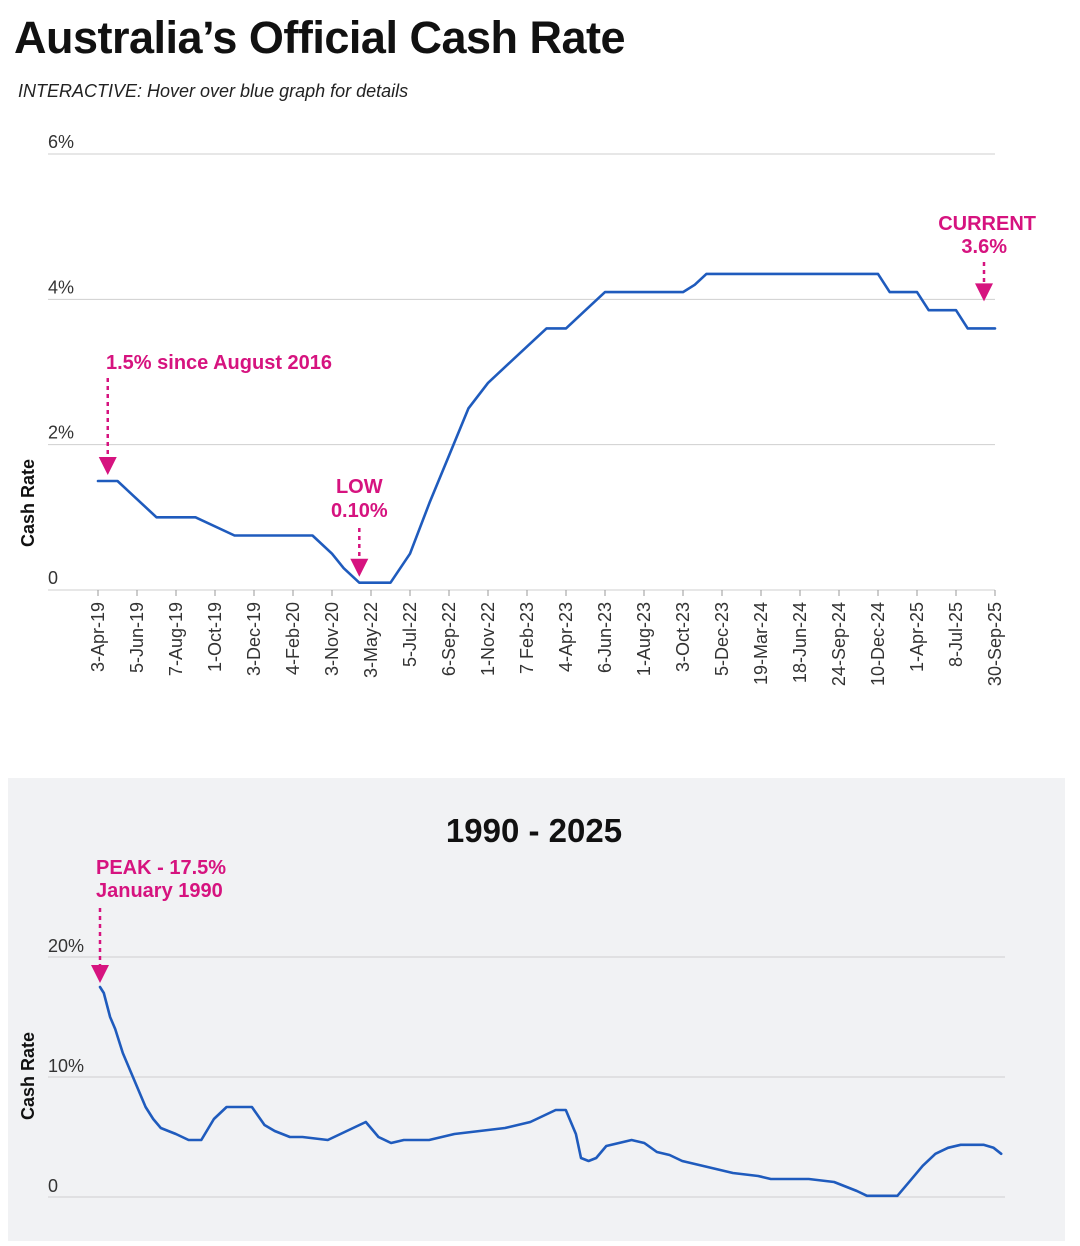 This screenshot has width=1080, height=1246. What do you see at coordinates (534, 830) in the screenshot?
I see `panel-title: 1990 - 2025` at bounding box center [534, 830].